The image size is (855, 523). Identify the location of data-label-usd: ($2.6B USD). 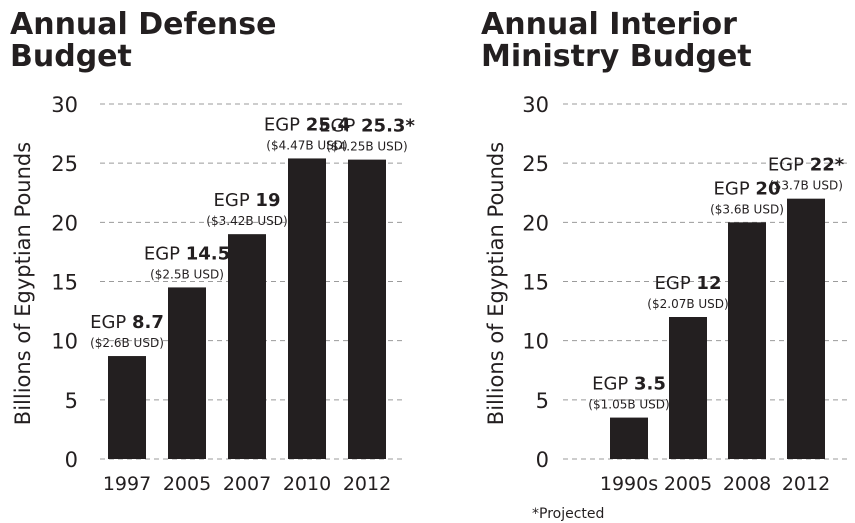
(127, 343).